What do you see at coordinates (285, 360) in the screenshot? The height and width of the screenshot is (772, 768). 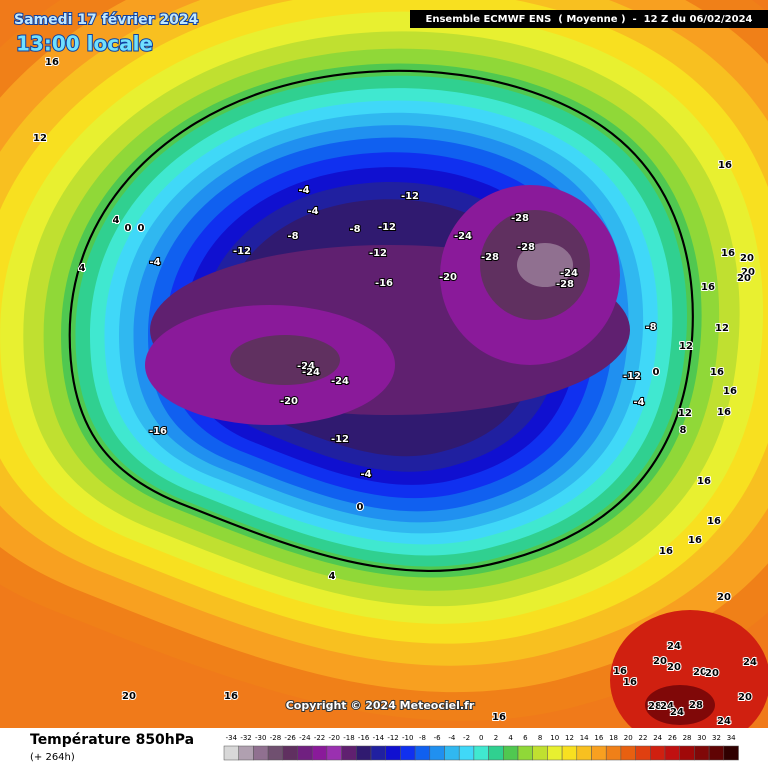 I see `cold-core` at bounding box center [285, 360].